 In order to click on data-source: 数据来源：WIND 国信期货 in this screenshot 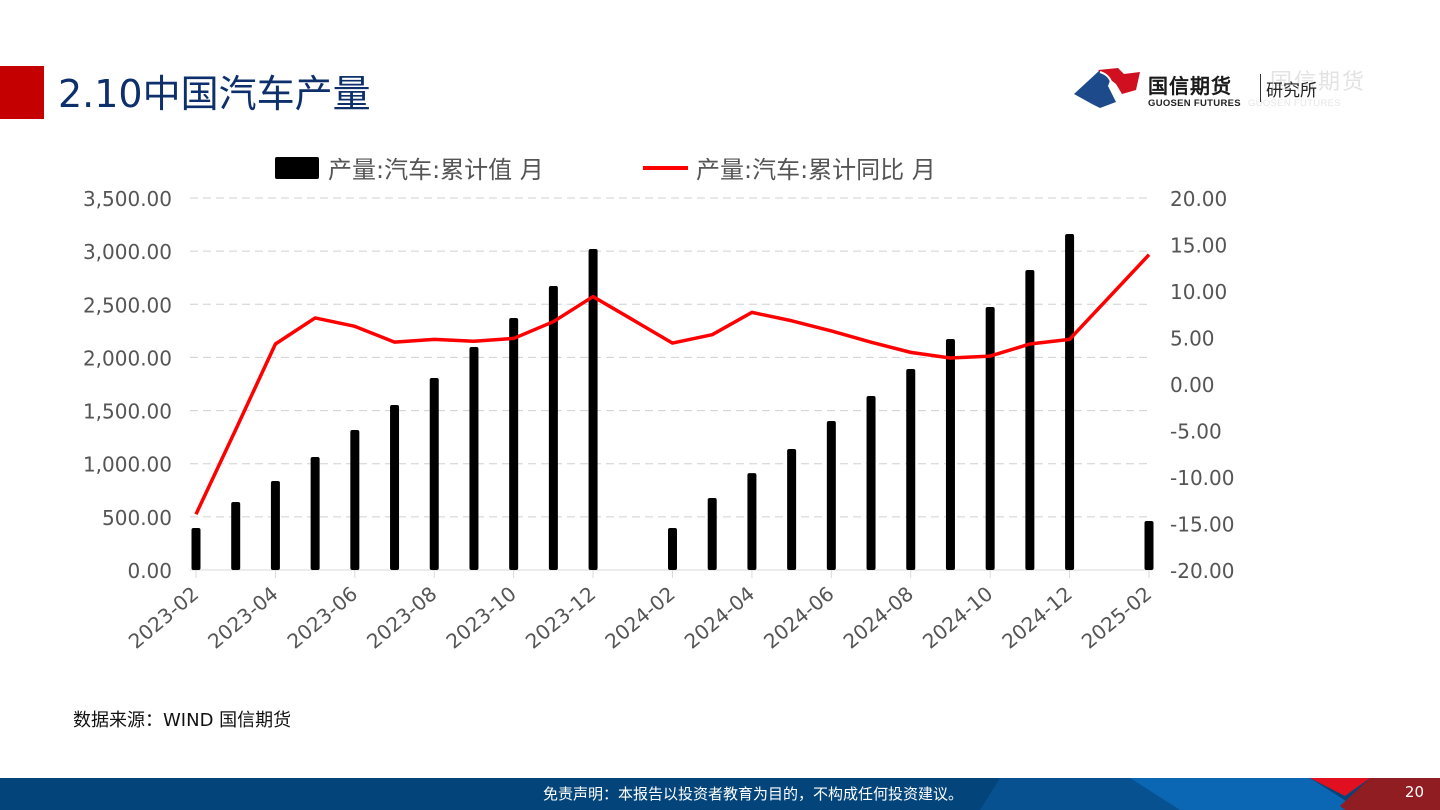, I will do `click(182, 720)`.